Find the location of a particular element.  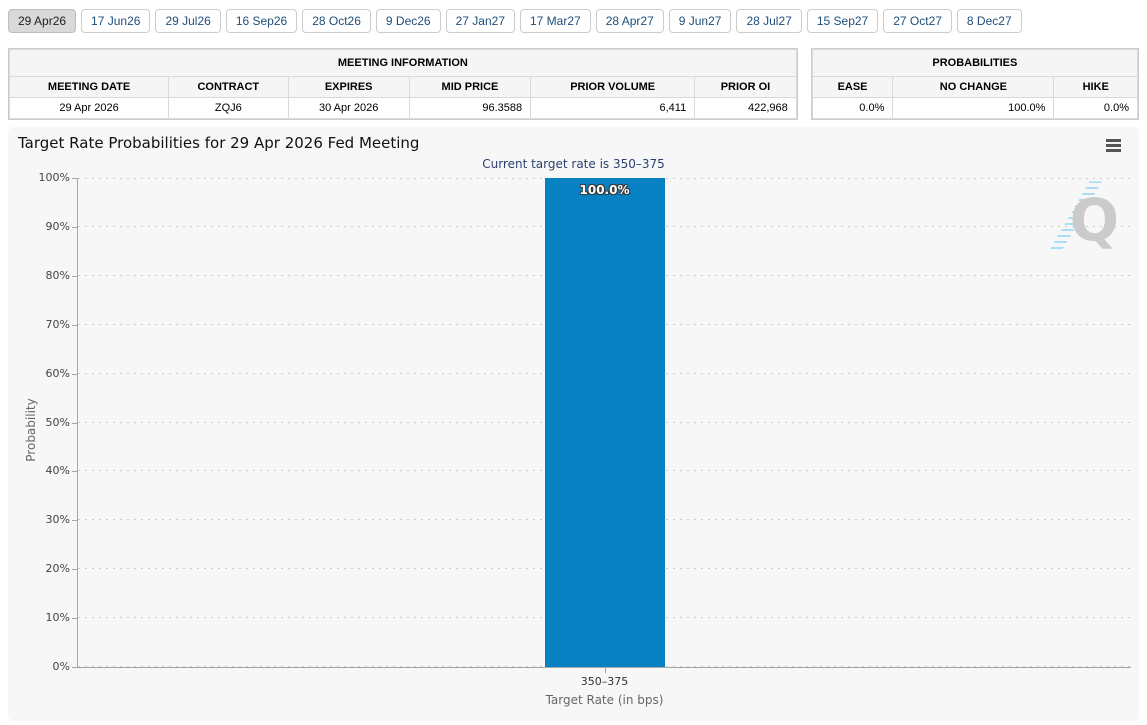

prior-volume-value: 6,411 is located at coordinates (613, 108).